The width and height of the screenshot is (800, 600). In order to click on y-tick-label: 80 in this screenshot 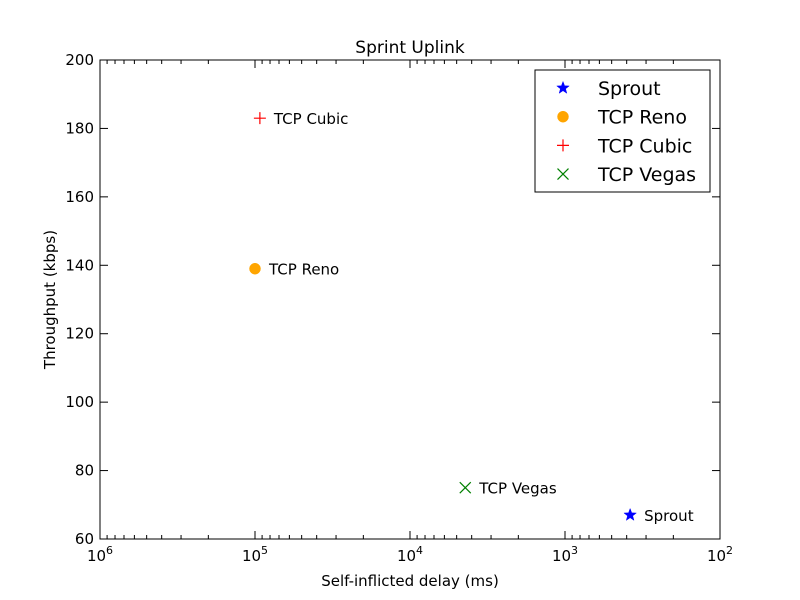, I will do `click(84, 471)`.